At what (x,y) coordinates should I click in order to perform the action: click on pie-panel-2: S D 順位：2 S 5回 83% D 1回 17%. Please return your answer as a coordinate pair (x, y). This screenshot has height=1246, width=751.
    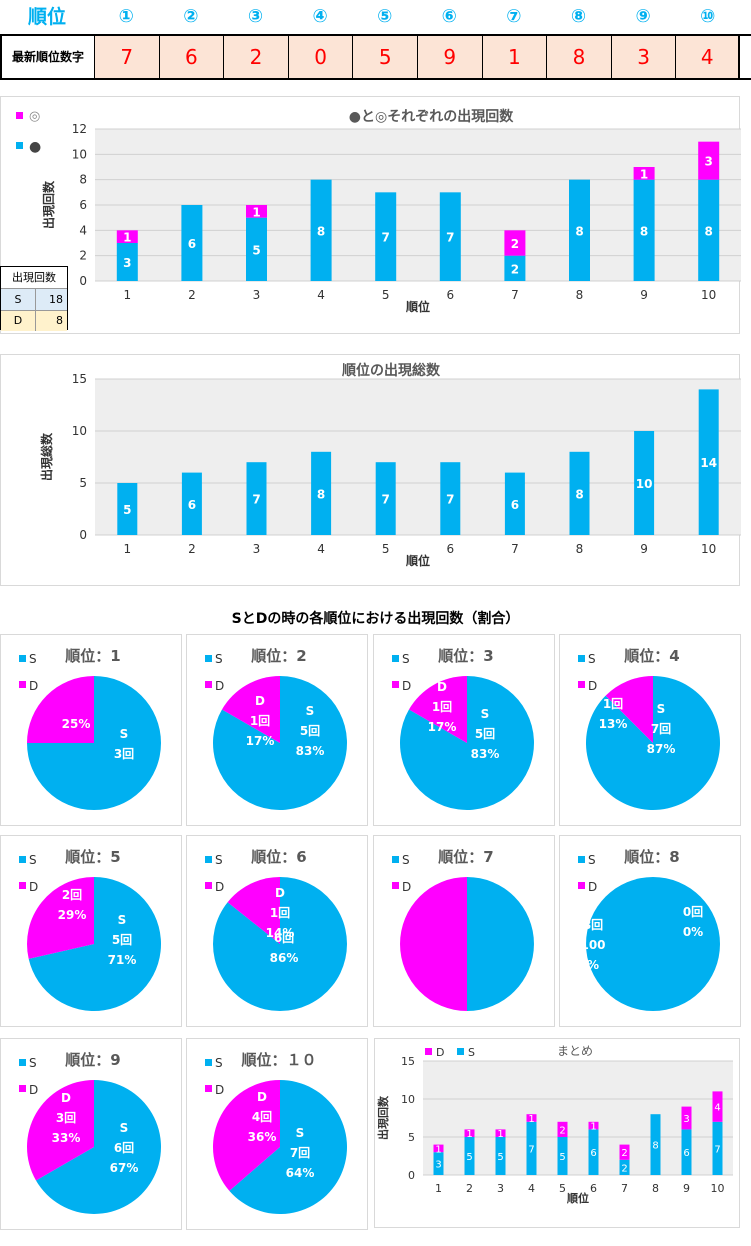
    Looking at the image, I should click on (277, 730).